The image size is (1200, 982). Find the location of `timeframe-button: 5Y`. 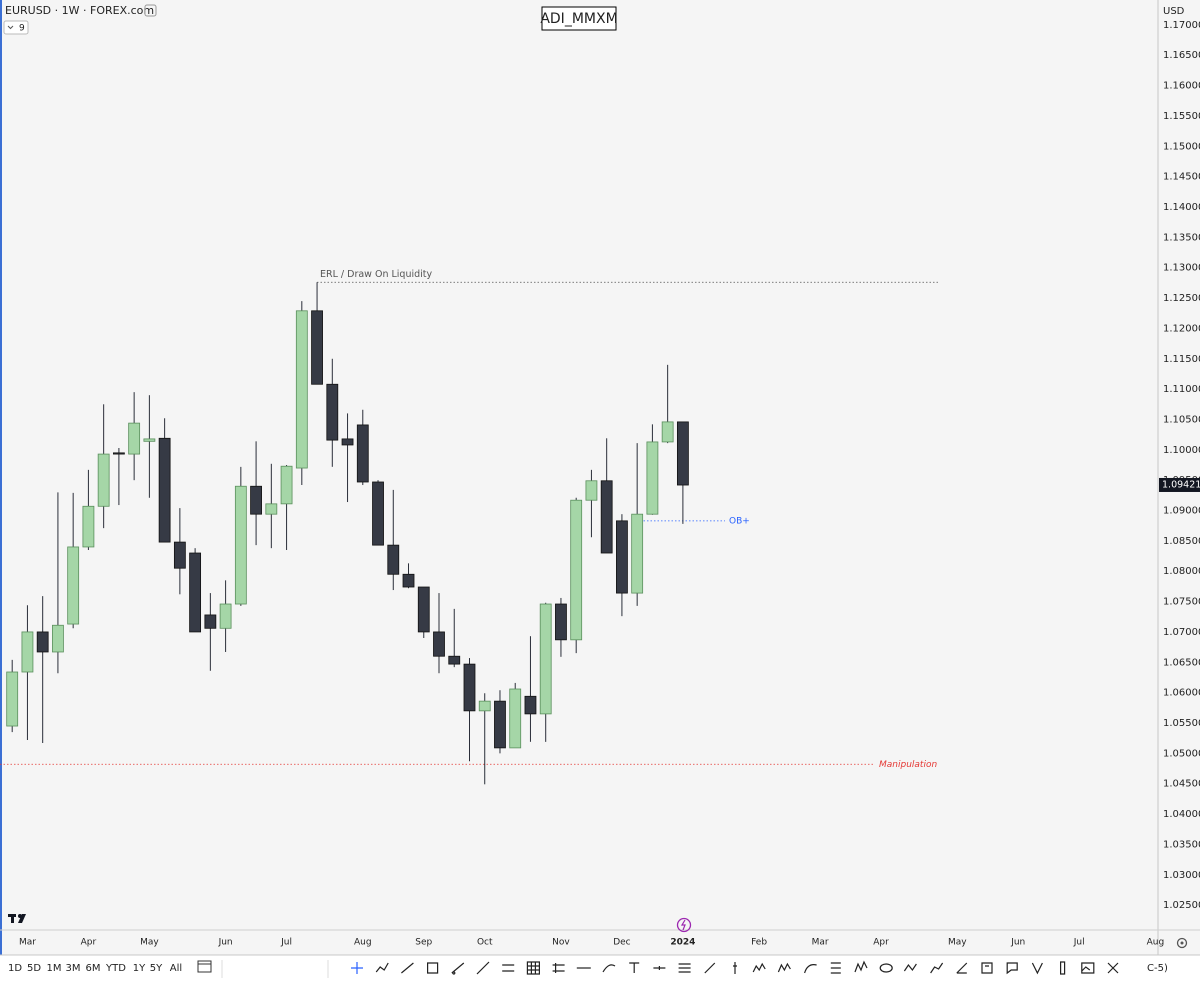

timeframe-button: 5Y is located at coordinates (156, 968).